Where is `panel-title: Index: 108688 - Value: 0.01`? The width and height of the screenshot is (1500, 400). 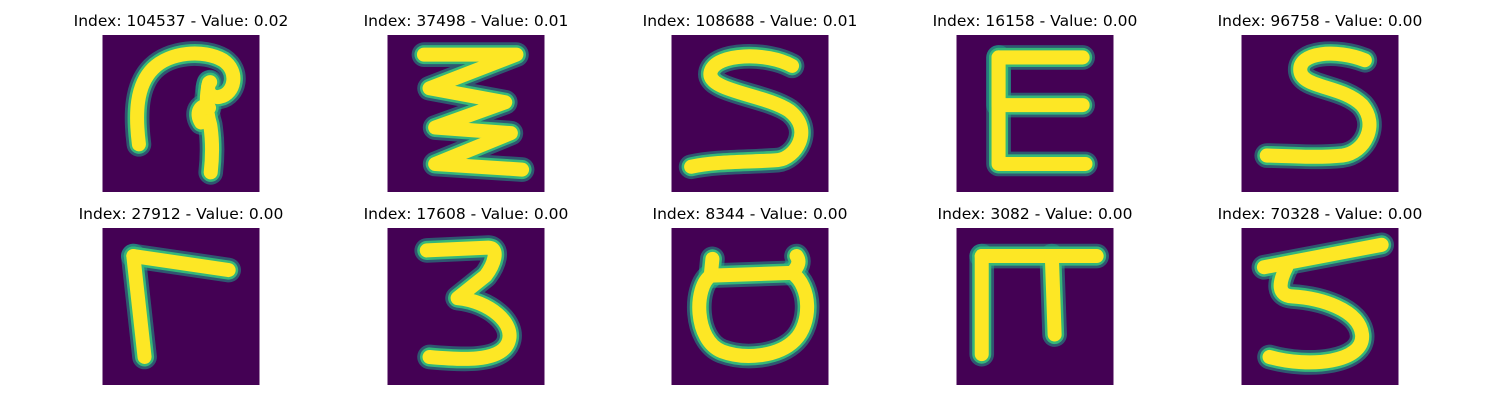 panel-title: Index: 108688 - Value: 0.01 is located at coordinates (750, 21).